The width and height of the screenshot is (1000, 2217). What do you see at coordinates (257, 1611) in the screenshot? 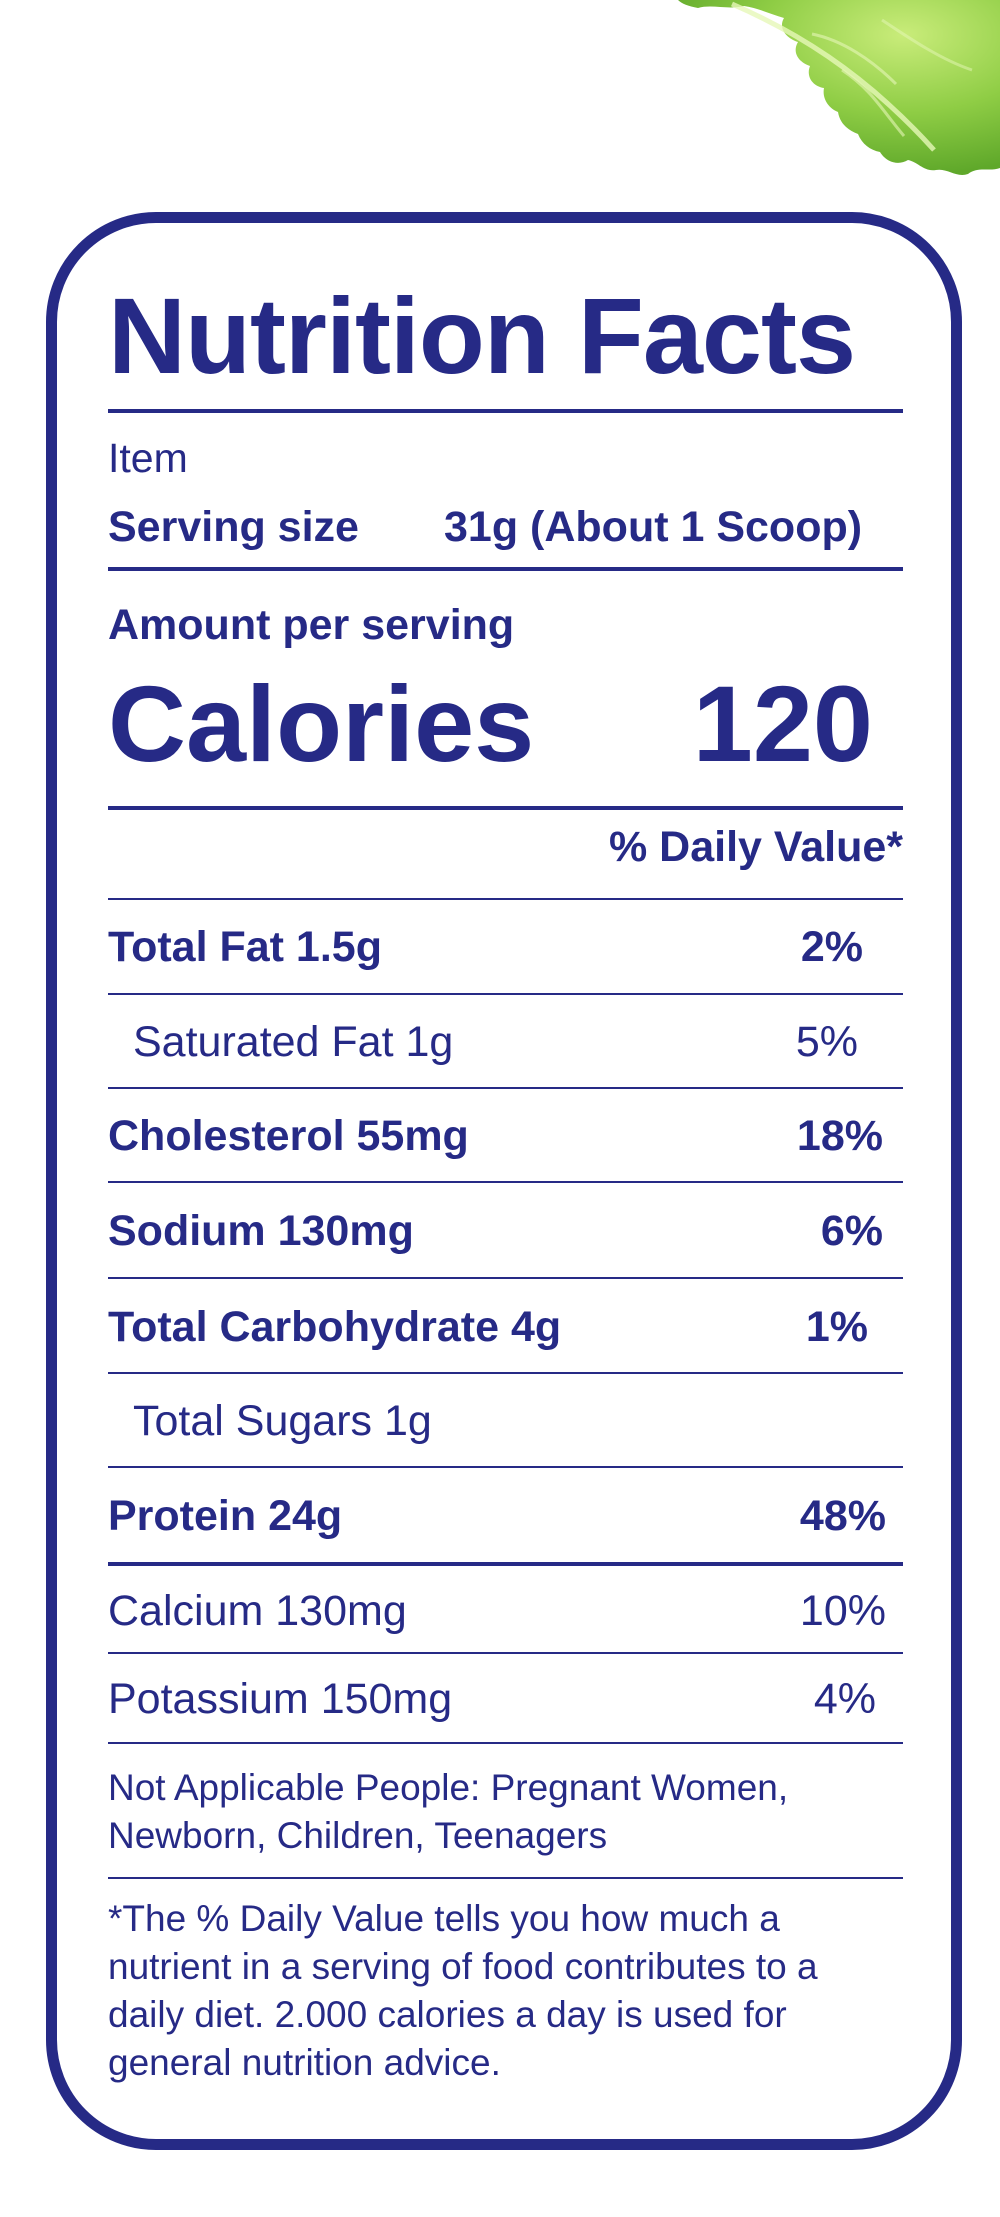
I see `nutrient-label-calcium: Calcium 130mg` at bounding box center [257, 1611].